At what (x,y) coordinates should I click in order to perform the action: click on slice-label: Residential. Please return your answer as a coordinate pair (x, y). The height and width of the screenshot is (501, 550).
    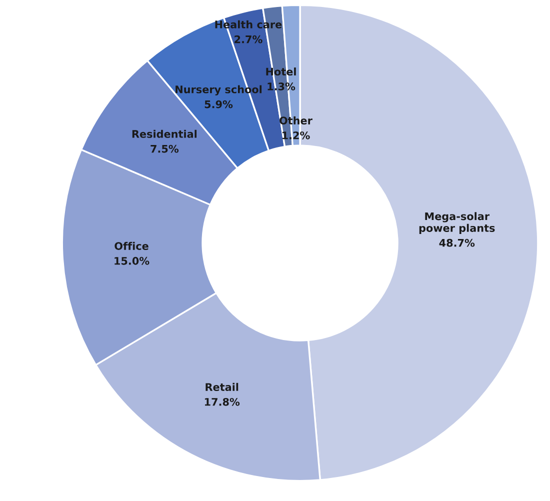
    Looking at the image, I should click on (164, 134).